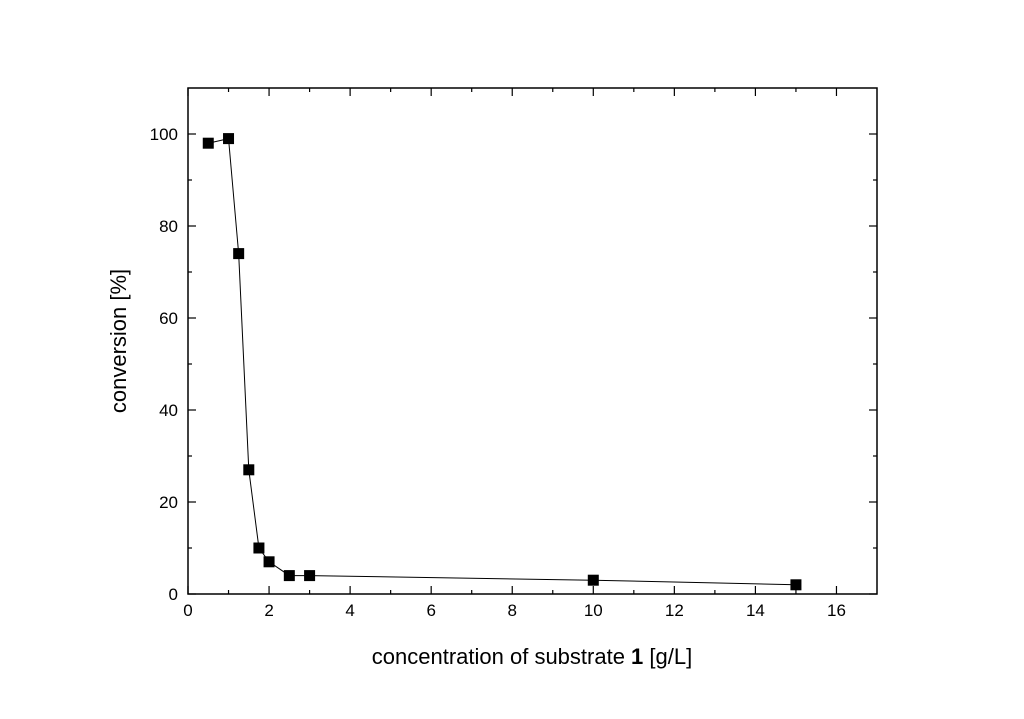 The height and width of the screenshot is (719, 1024). I want to click on x-label-part: concentration of substrate, so click(501, 656).